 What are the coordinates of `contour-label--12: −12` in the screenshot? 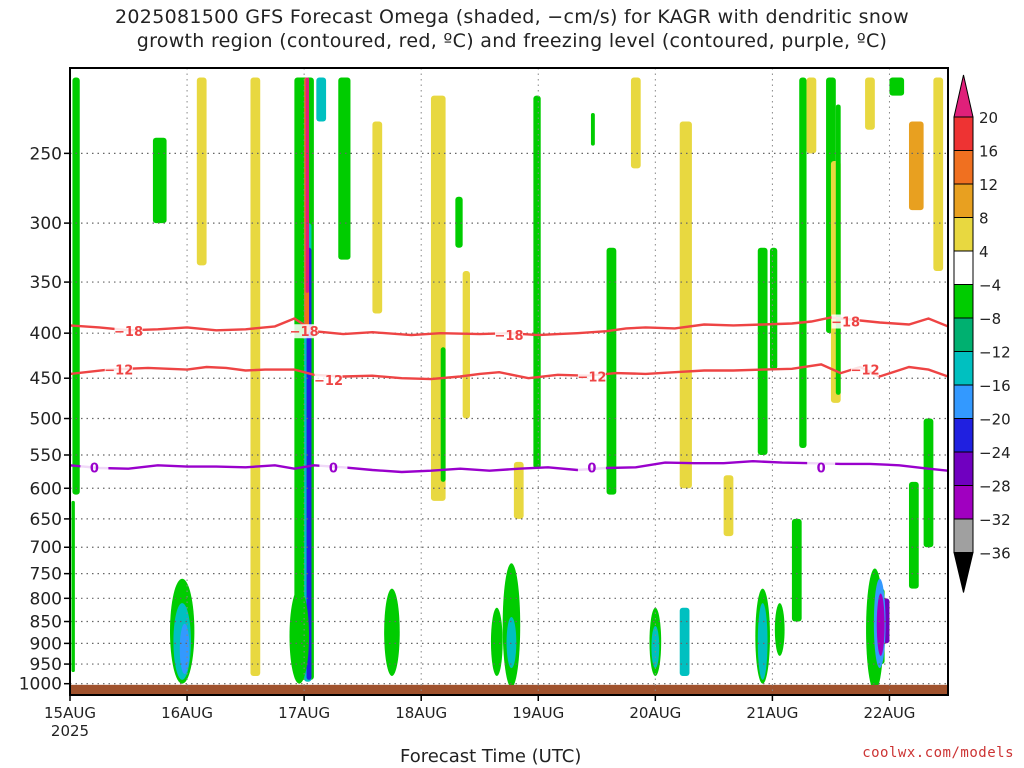 It's located at (118, 371).